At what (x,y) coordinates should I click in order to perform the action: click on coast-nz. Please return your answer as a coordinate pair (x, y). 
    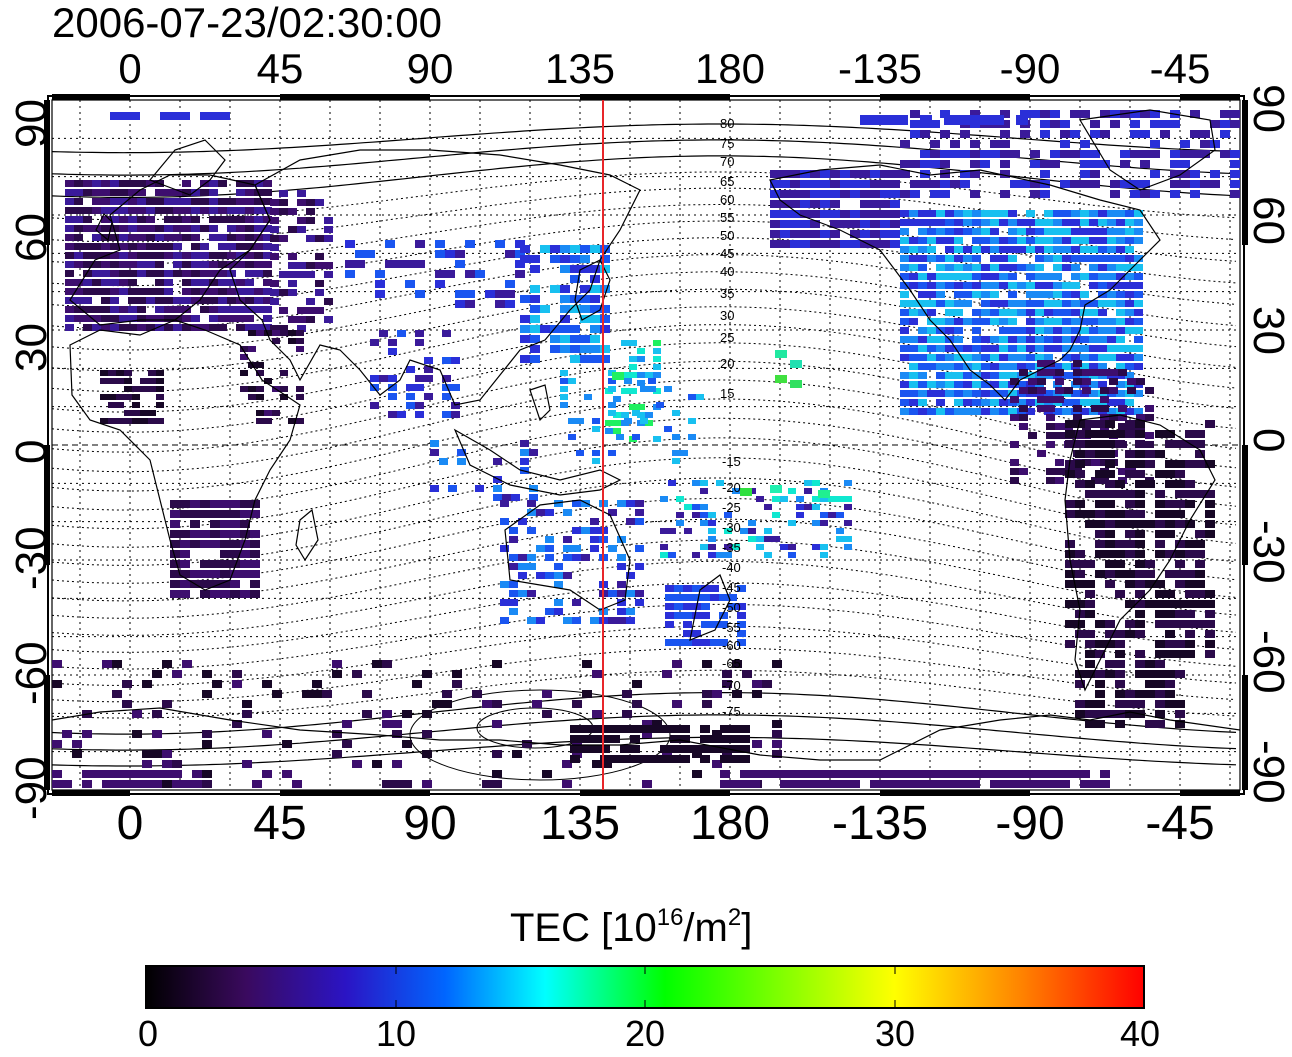
    Looking at the image, I should click on (710, 607).